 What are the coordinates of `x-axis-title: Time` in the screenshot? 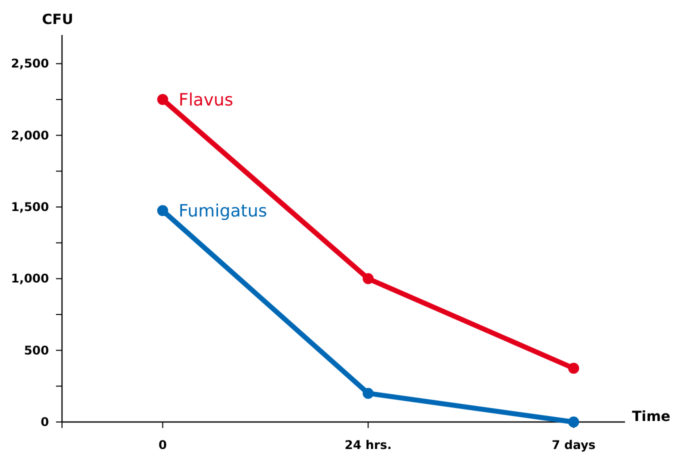 It's located at (651, 417).